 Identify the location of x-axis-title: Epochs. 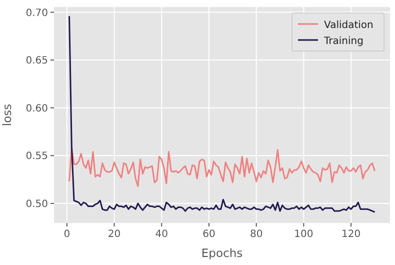
(222, 253).